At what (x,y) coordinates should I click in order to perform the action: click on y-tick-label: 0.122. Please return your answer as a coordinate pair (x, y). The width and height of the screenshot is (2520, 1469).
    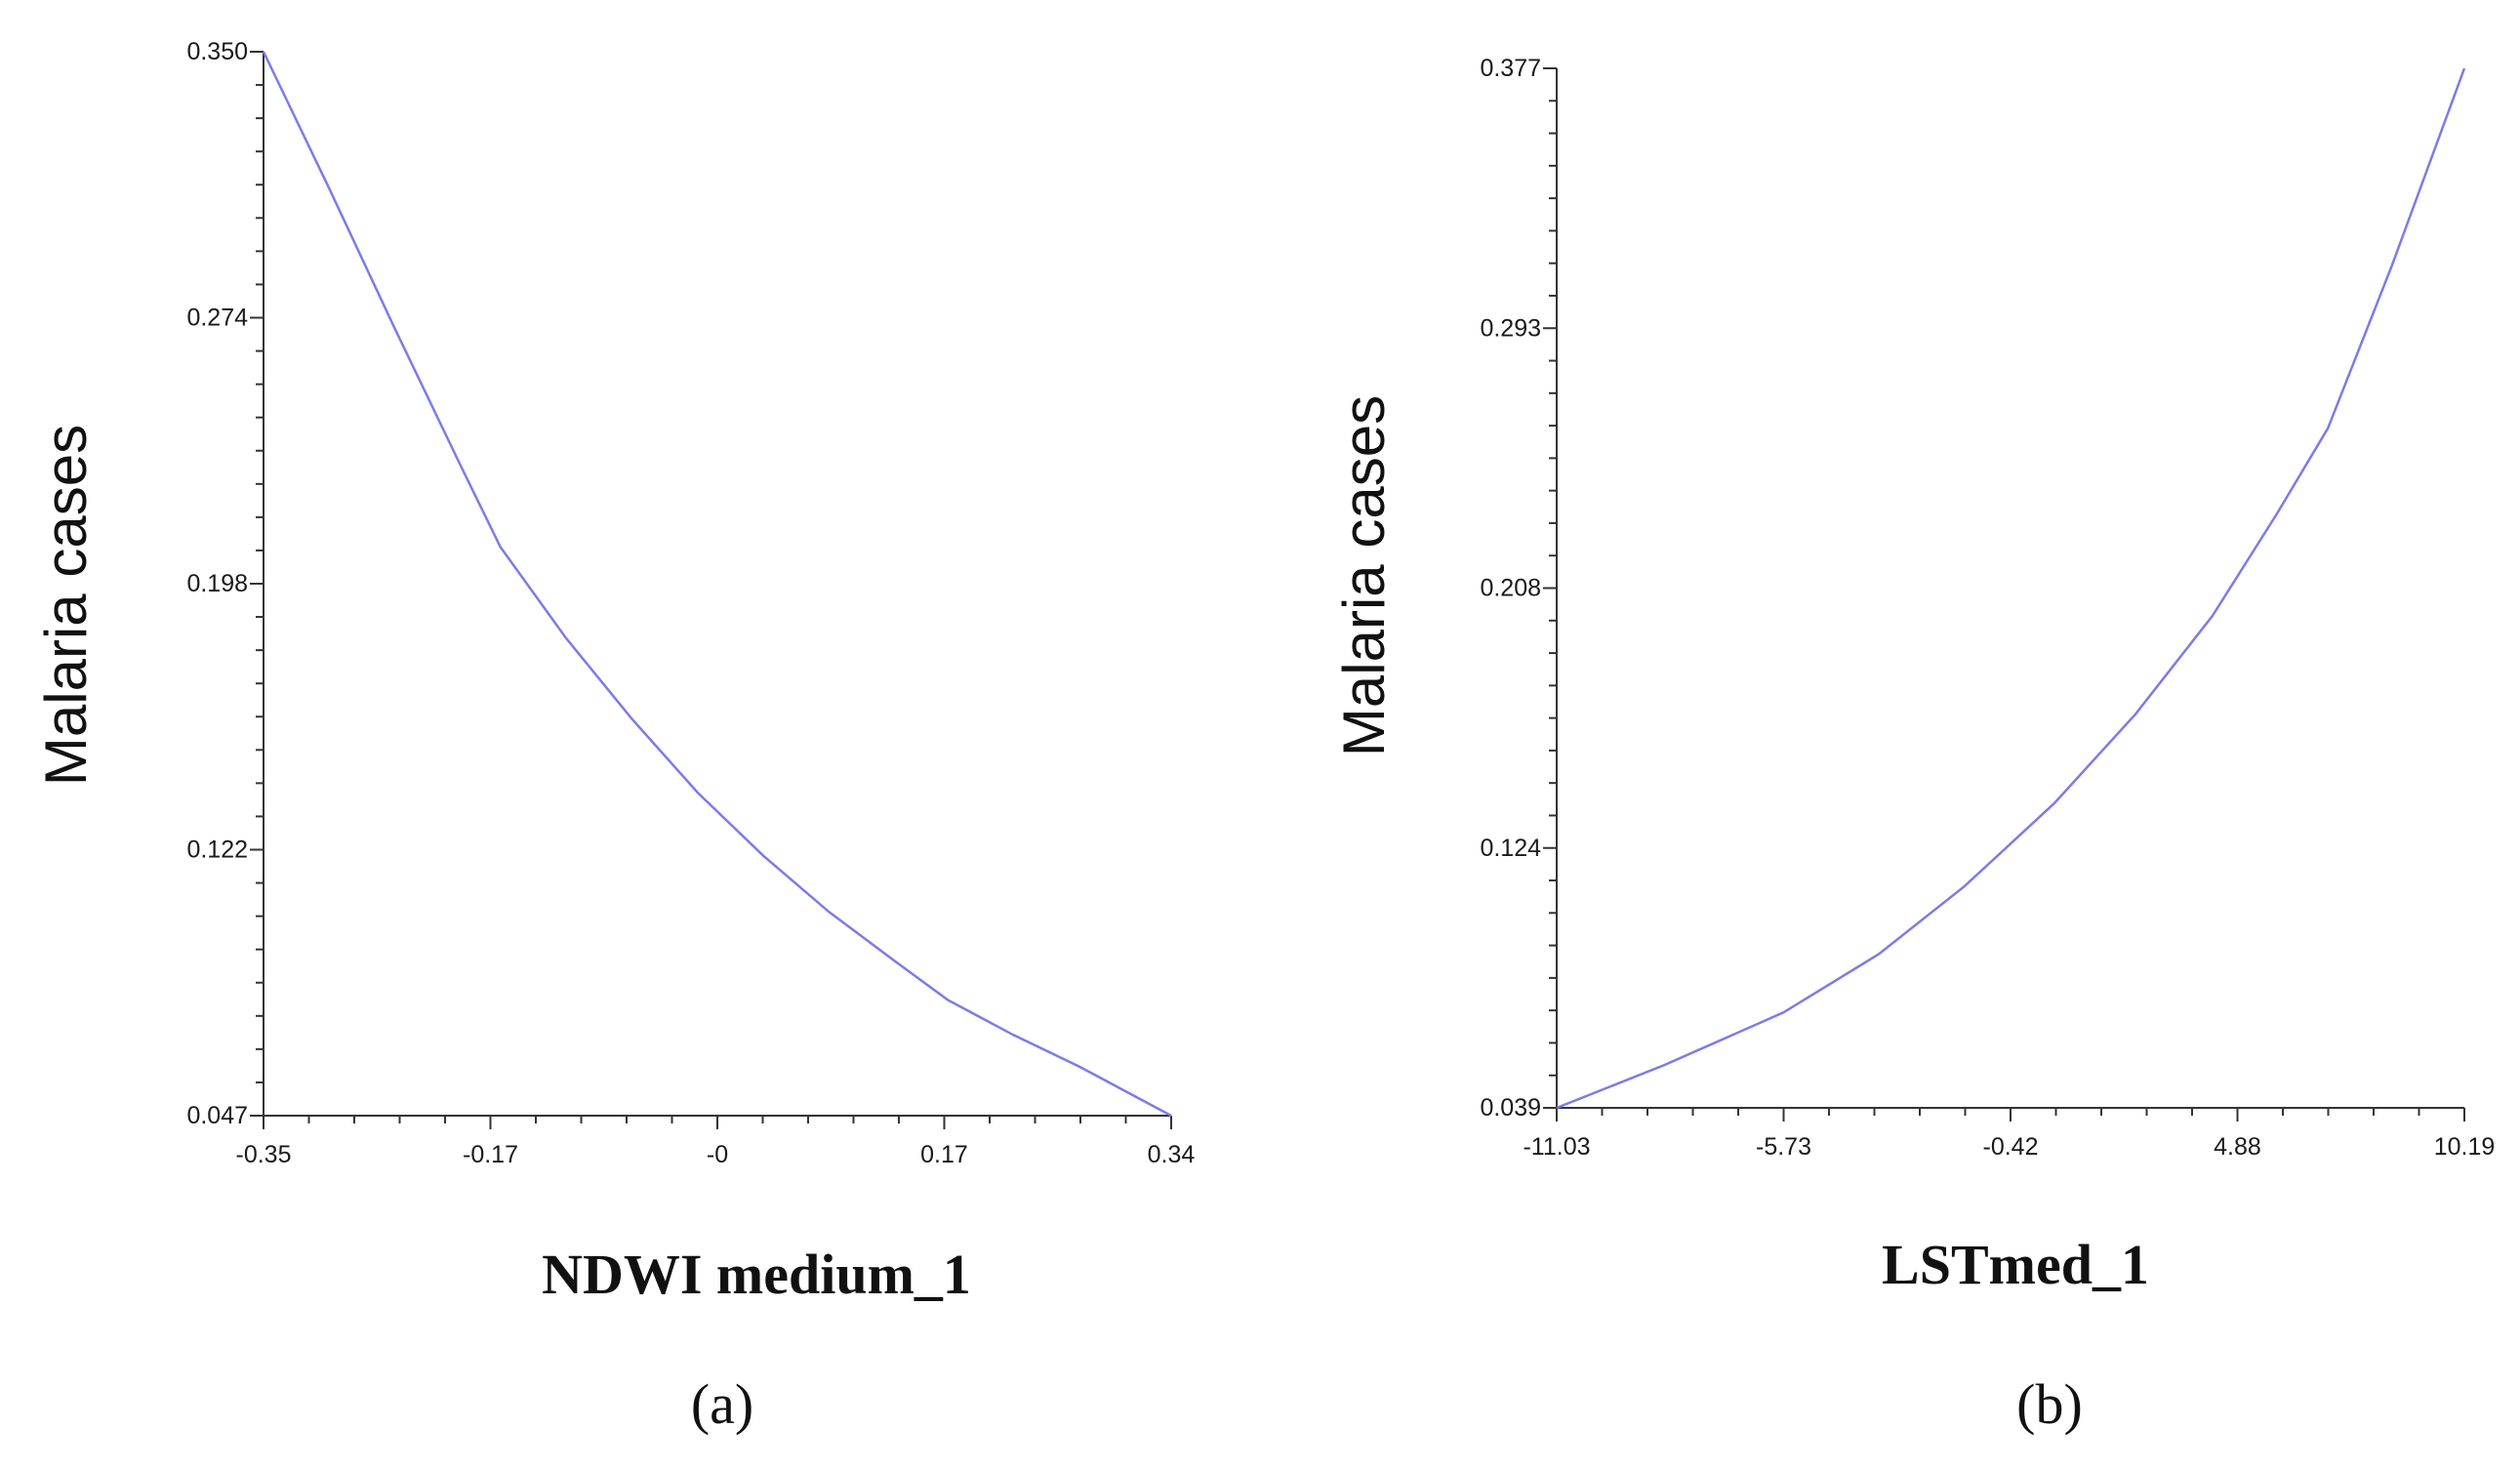
    Looking at the image, I should click on (217, 850).